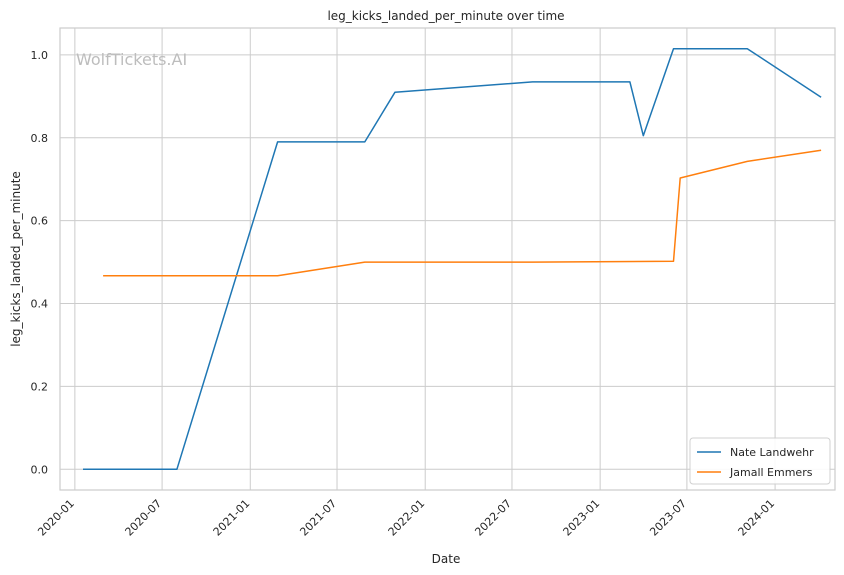  What do you see at coordinates (131, 59) in the screenshot?
I see `watermark: WolfTickets.AI` at bounding box center [131, 59].